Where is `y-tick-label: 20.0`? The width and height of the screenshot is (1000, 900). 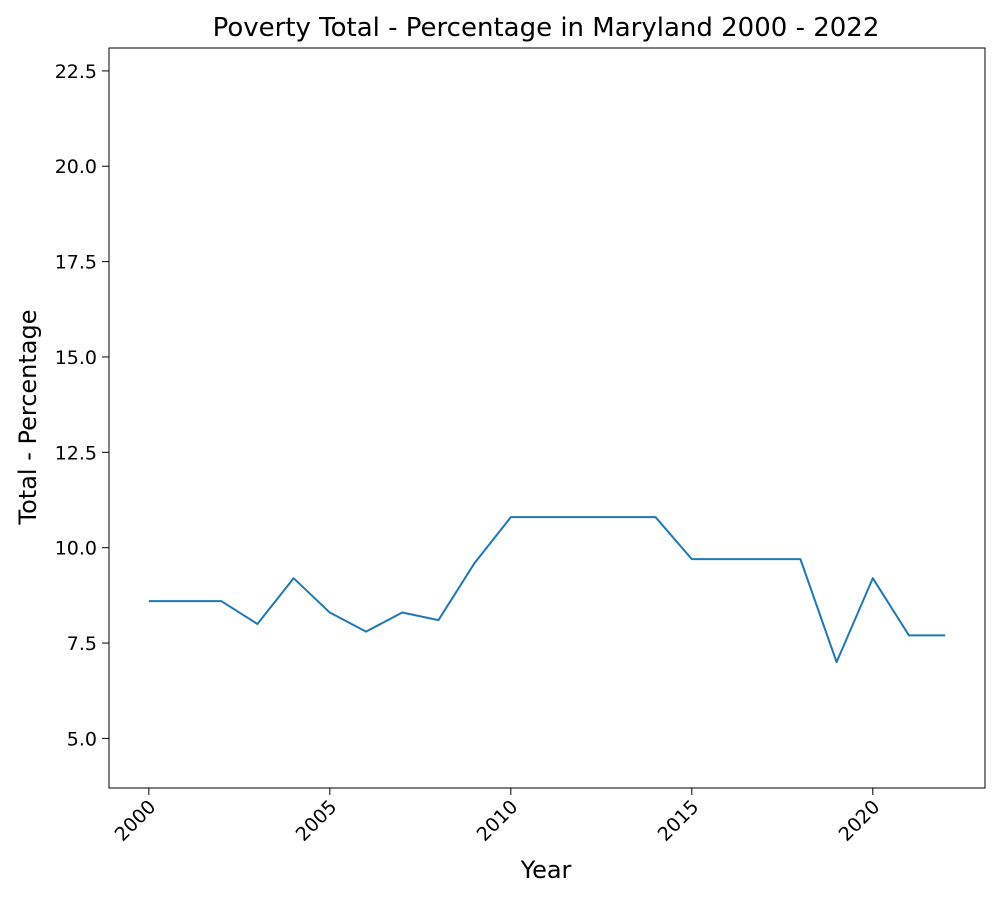 y-tick-label: 20.0 is located at coordinates (76, 167).